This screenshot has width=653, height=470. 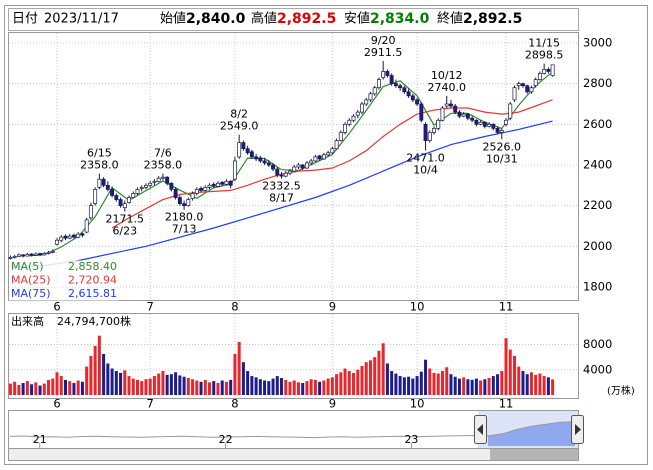 I want to click on legend-name: MA(75), so click(x=31, y=293).